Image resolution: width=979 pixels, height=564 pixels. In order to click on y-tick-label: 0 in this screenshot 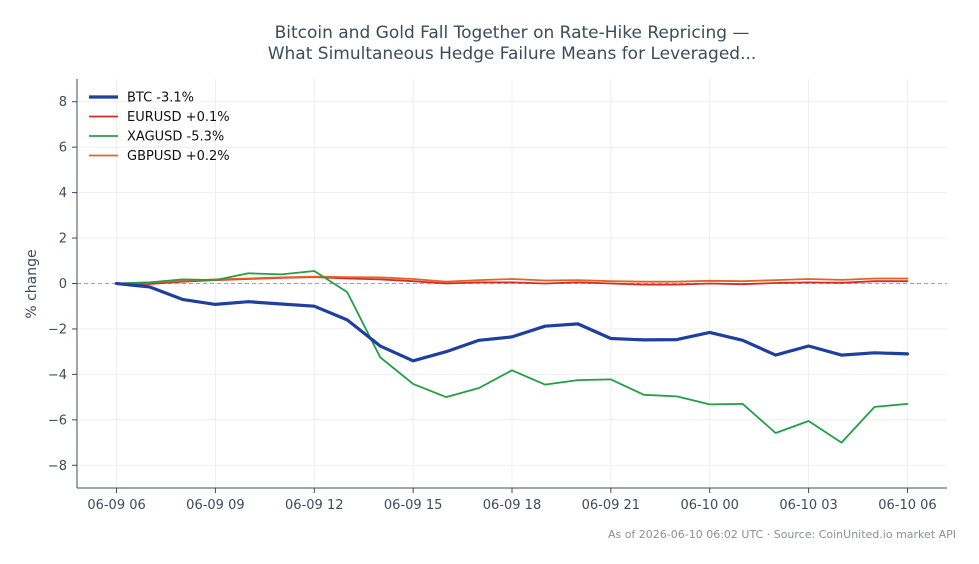, I will do `click(63, 284)`.